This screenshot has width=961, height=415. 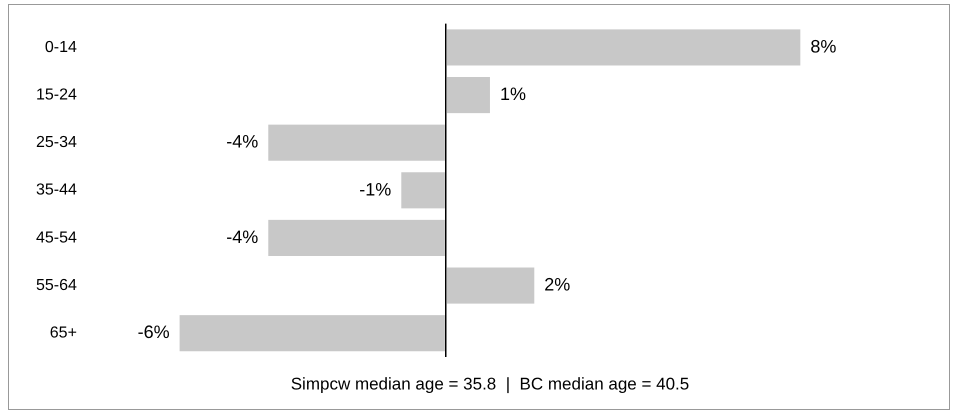 What do you see at coordinates (57, 237) in the screenshot?
I see `y-tick-label: 45-54` at bounding box center [57, 237].